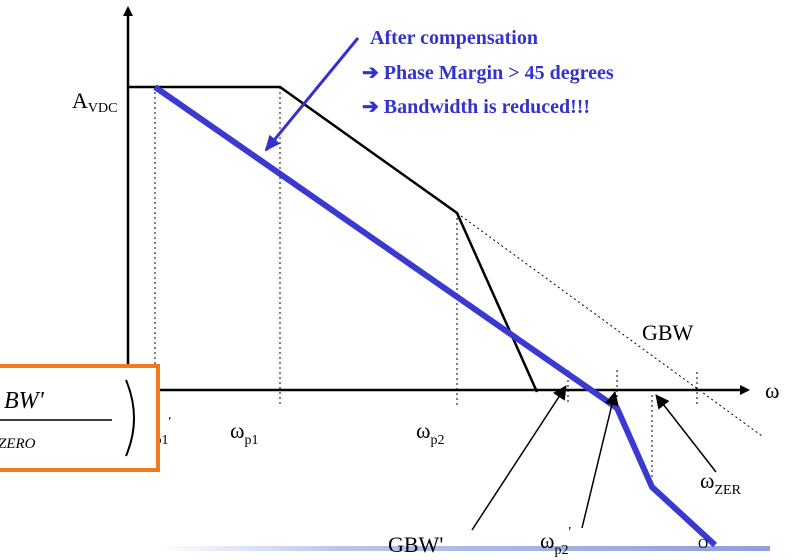 This screenshot has height=560, width=802. Describe the element at coordinates (686, 433) in the screenshot. I see `wzero-arrow` at that location.